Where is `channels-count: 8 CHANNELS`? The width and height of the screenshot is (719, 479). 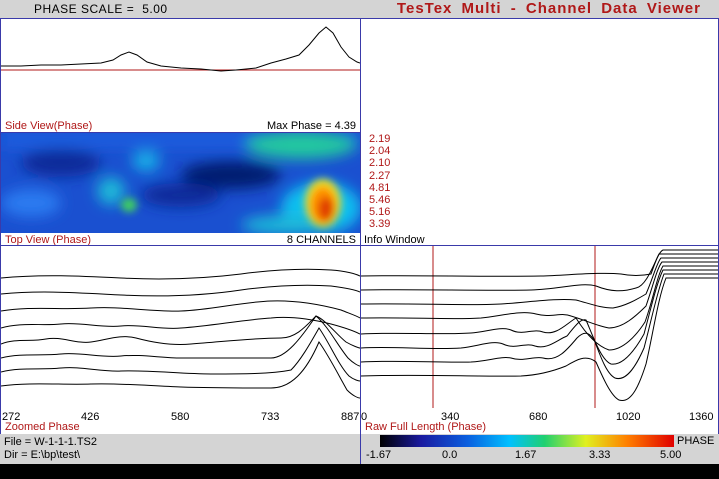
channels-count: 8 CHANNELS is located at coordinates (321, 240).